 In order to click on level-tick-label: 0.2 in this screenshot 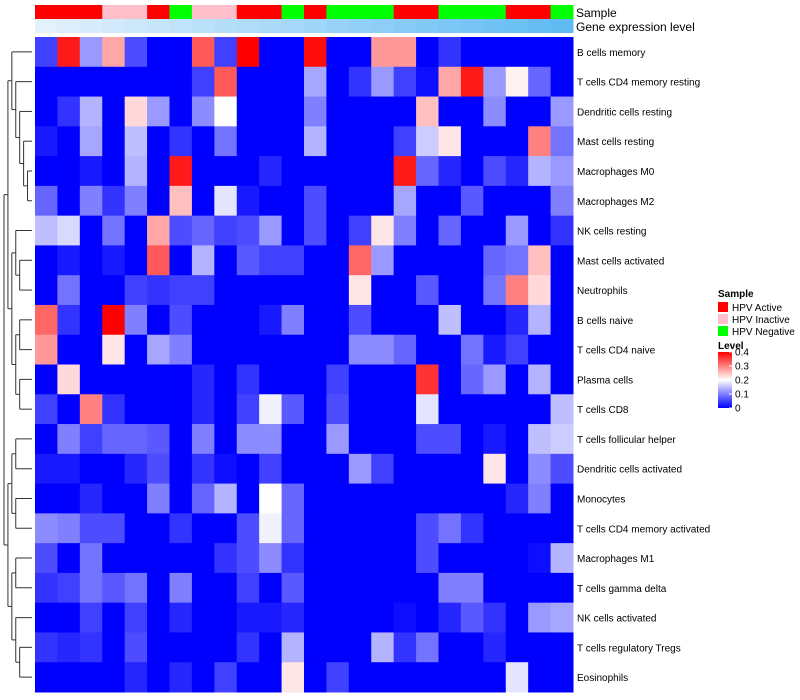, I will do `click(742, 381)`.